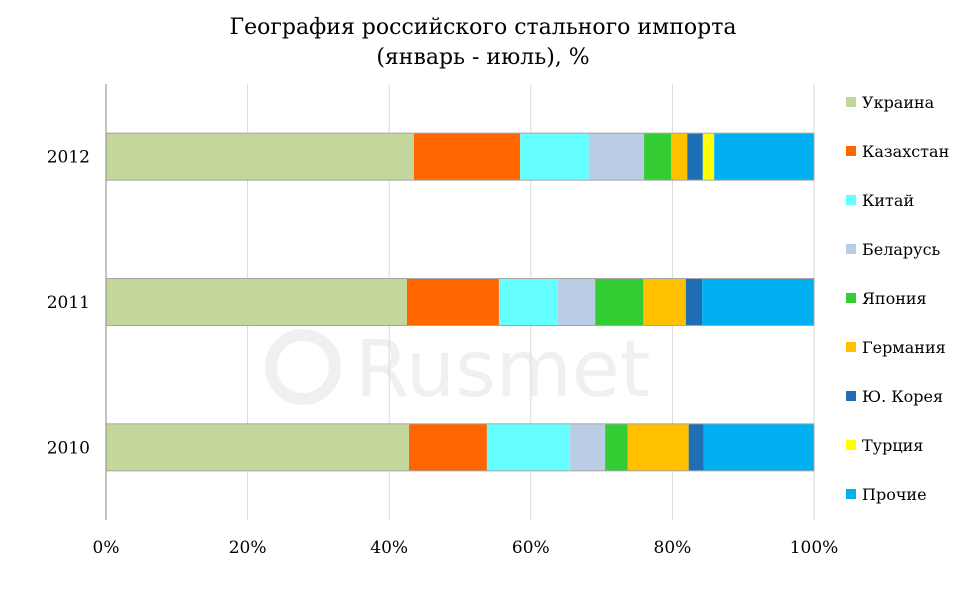 The height and width of the screenshot is (603, 967). I want to click on legend-label: Турция, so click(892, 445).